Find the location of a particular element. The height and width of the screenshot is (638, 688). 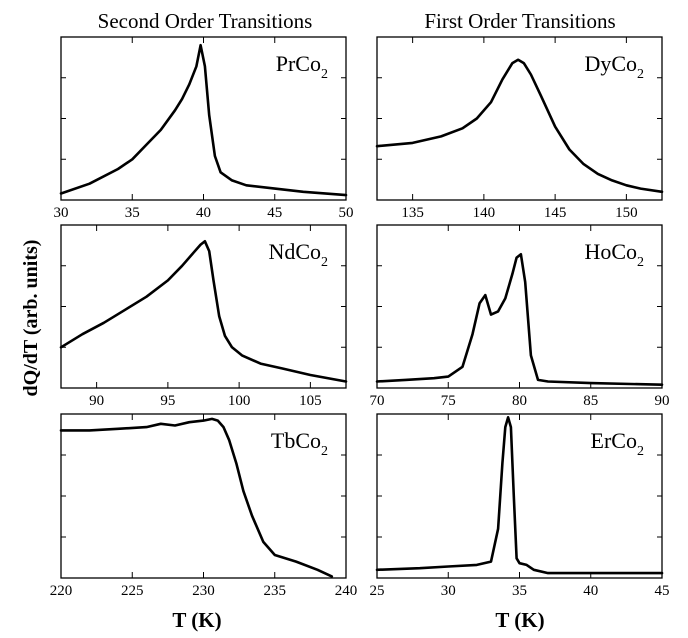

series-line-ndco2 is located at coordinates (203, 311).